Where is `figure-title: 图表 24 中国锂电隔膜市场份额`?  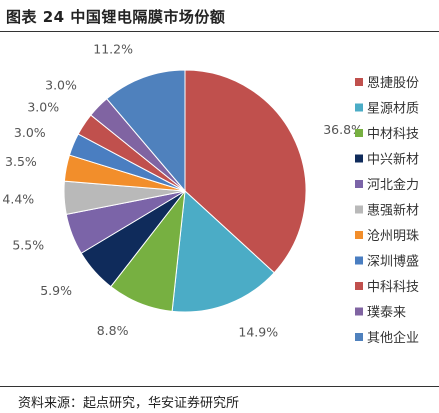
figure-title: 图表 24 中国锂电隔膜市场份额 is located at coordinates (116, 17).